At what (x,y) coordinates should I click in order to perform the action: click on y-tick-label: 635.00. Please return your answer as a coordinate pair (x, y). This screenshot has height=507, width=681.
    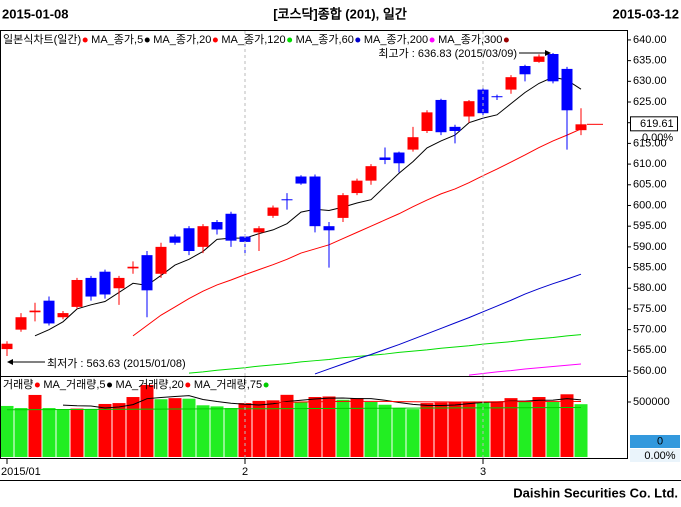
    Looking at the image, I should click on (650, 61).